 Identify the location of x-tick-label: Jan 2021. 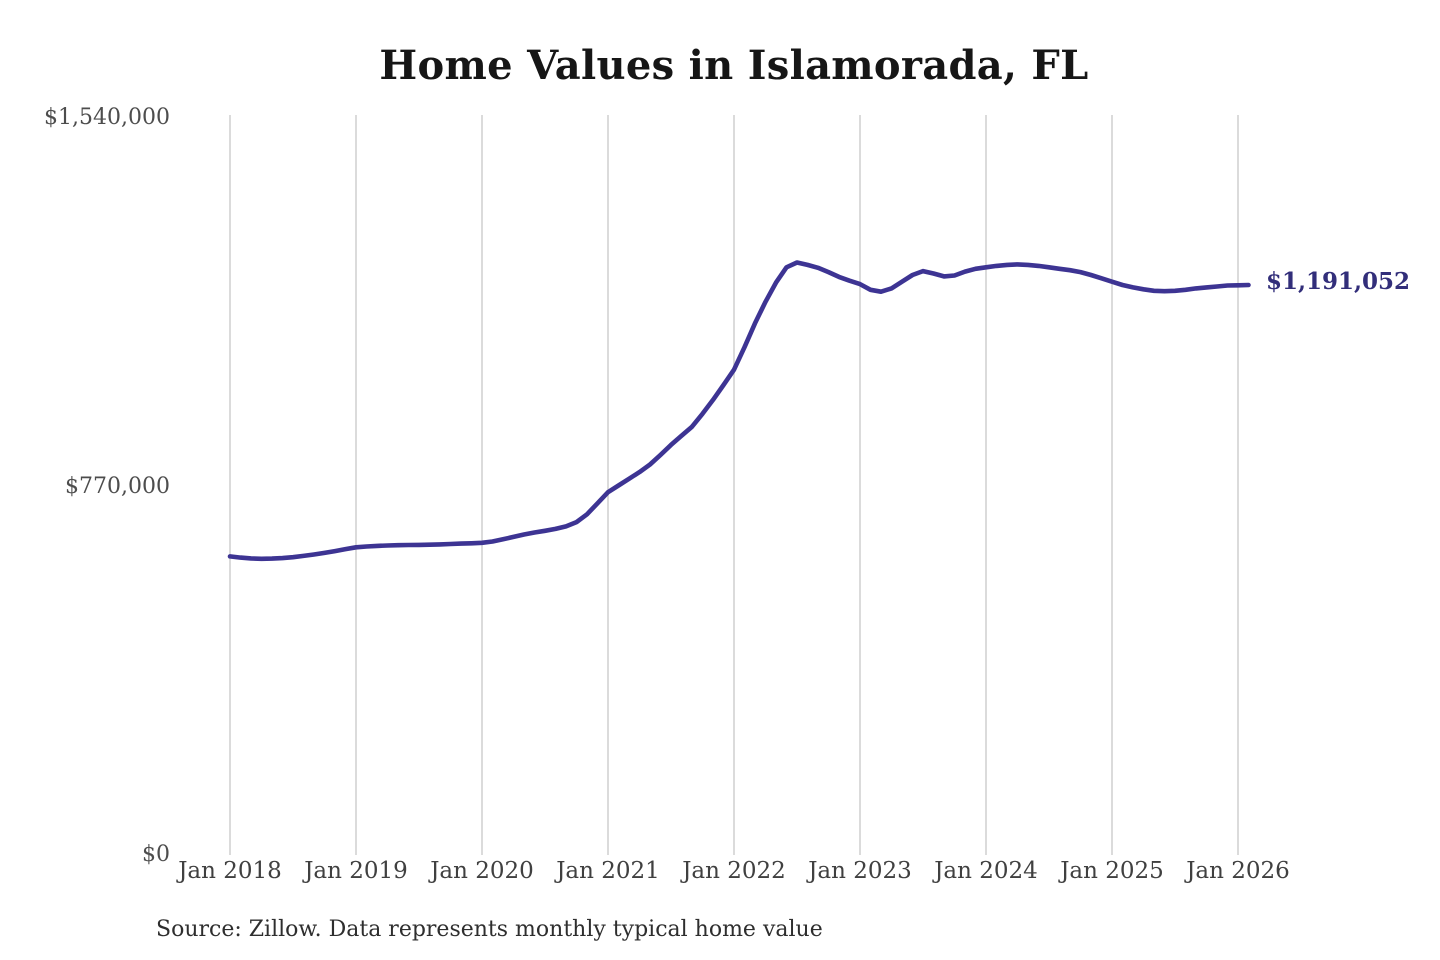
(608, 871).